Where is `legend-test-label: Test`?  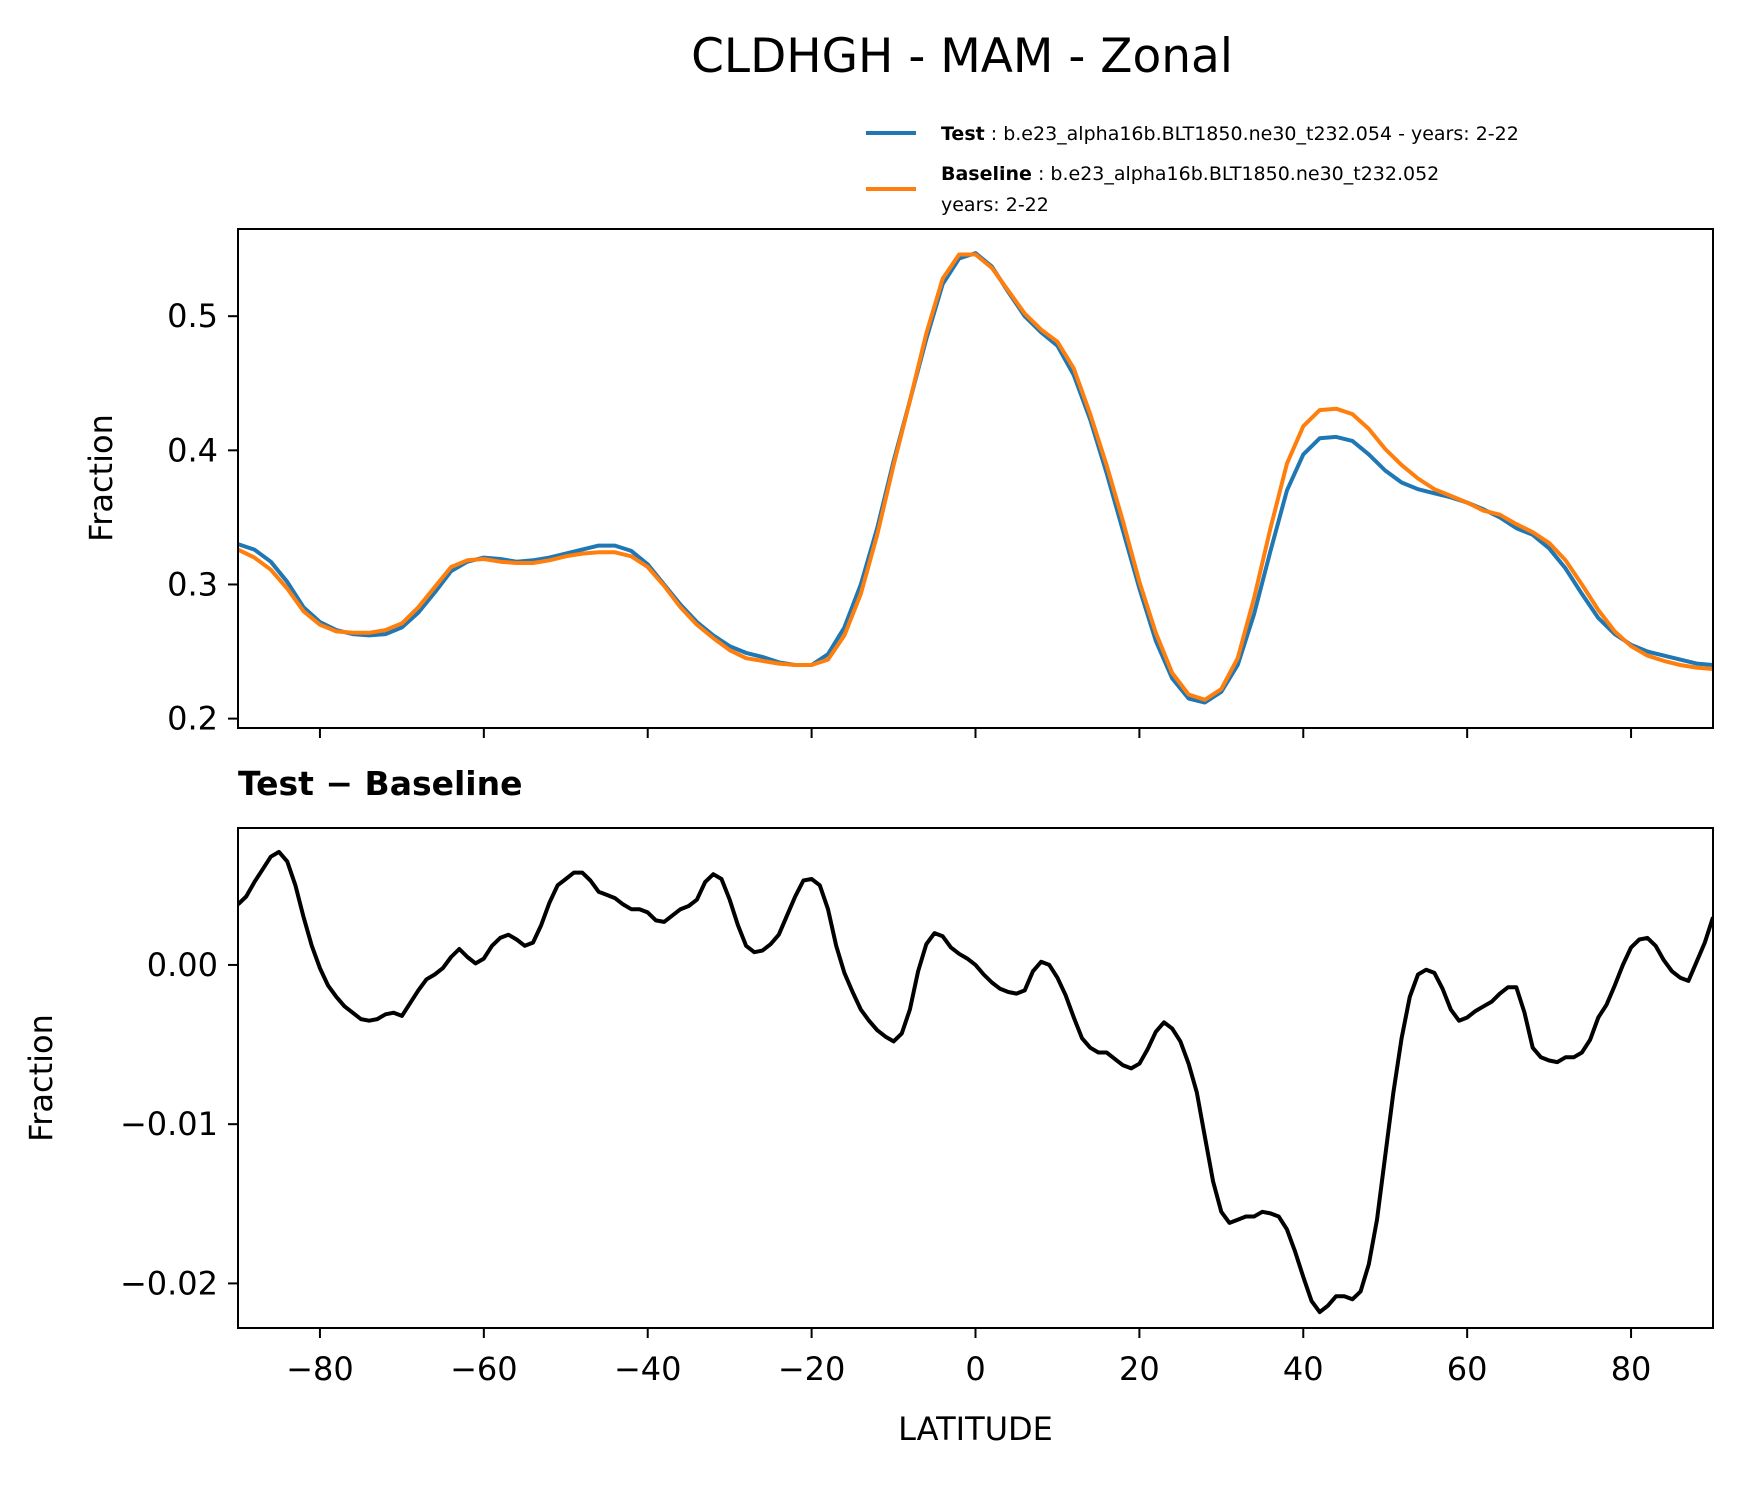 legend-test-label: Test is located at coordinates (963, 134).